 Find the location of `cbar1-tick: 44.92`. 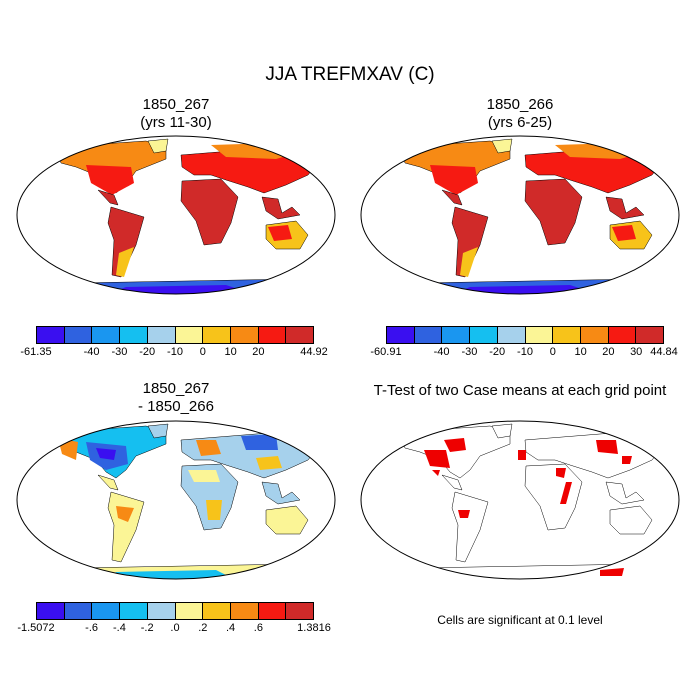

cbar1-tick: 44.92 is located at coordinates (314, 352).